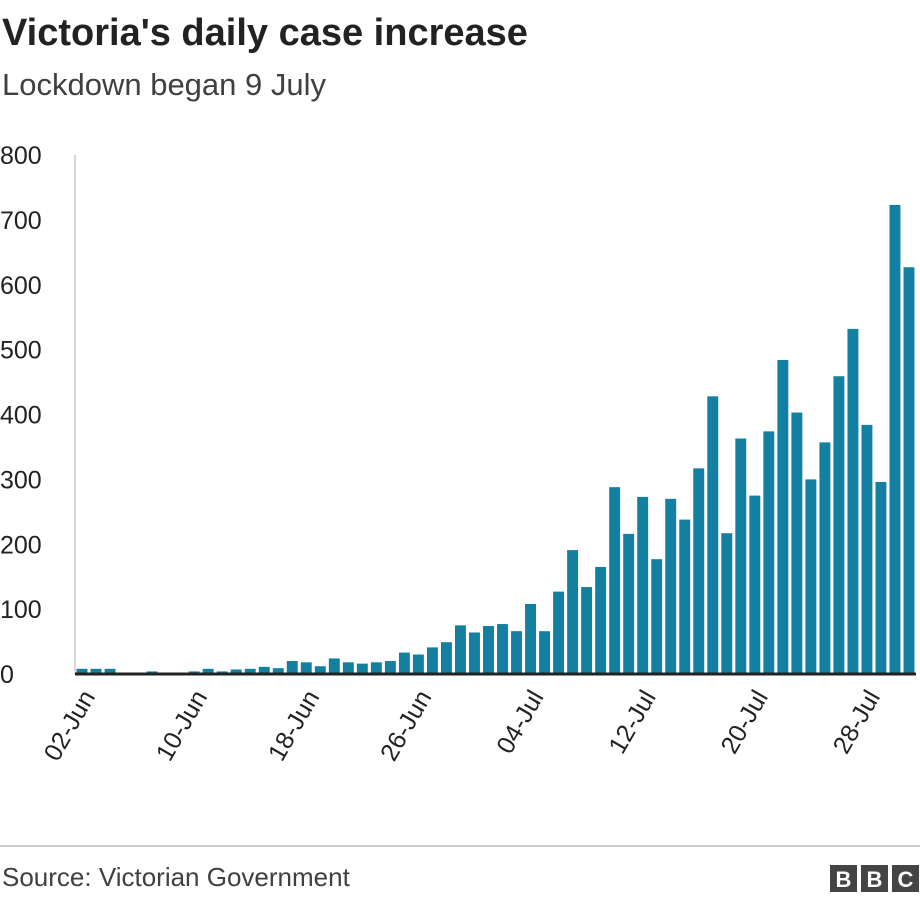  Describe the element at coordinates (294, 726) in the screenshot. I see `x-tick-label: 18-Jun` at that location.